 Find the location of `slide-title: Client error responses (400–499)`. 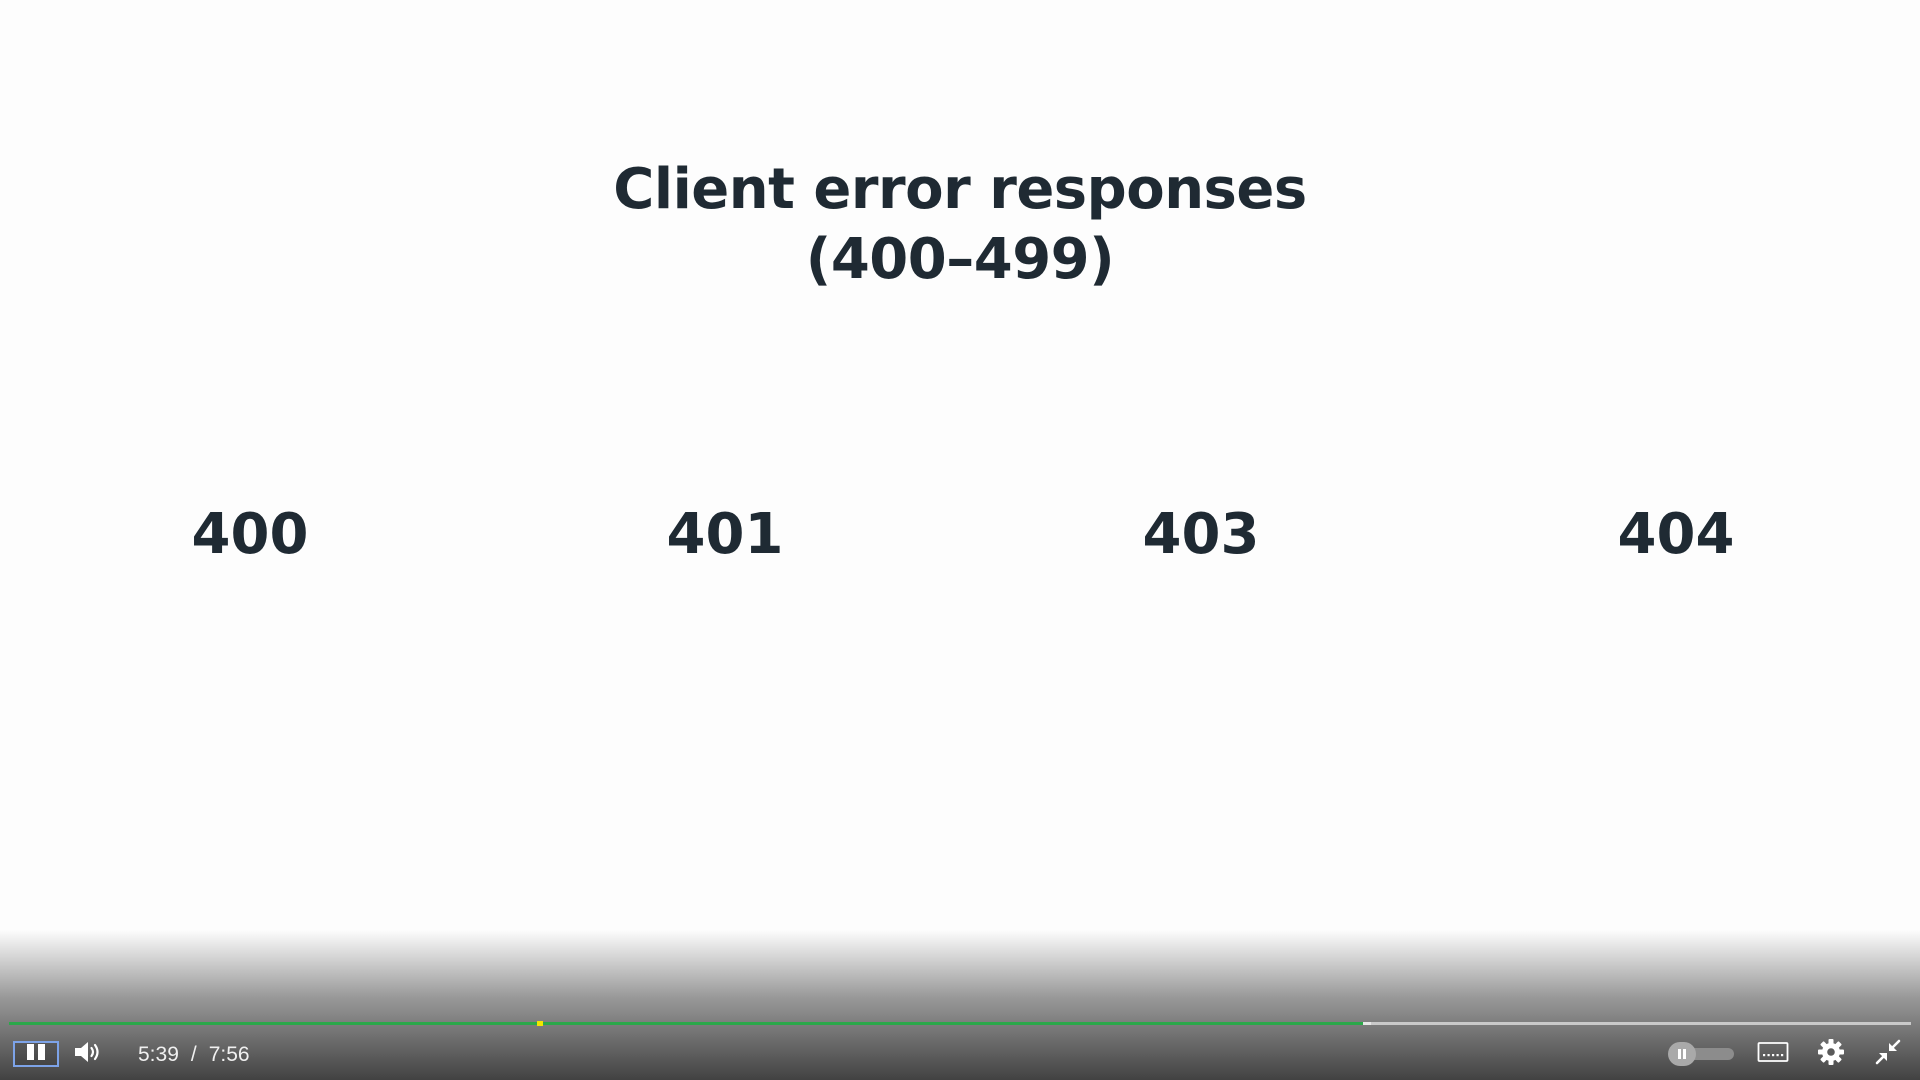

slide-title: Client error responses (400–499) is located at coordinates (960, 225).